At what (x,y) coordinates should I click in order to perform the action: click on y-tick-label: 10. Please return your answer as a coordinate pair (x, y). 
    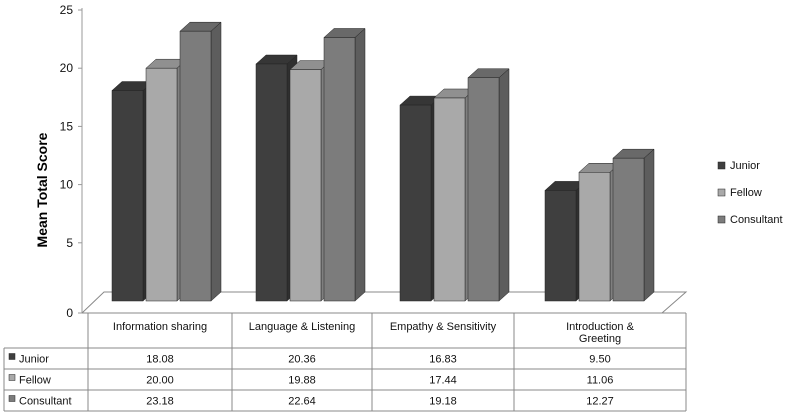
    Looking at the image, I should click on (67, 185).